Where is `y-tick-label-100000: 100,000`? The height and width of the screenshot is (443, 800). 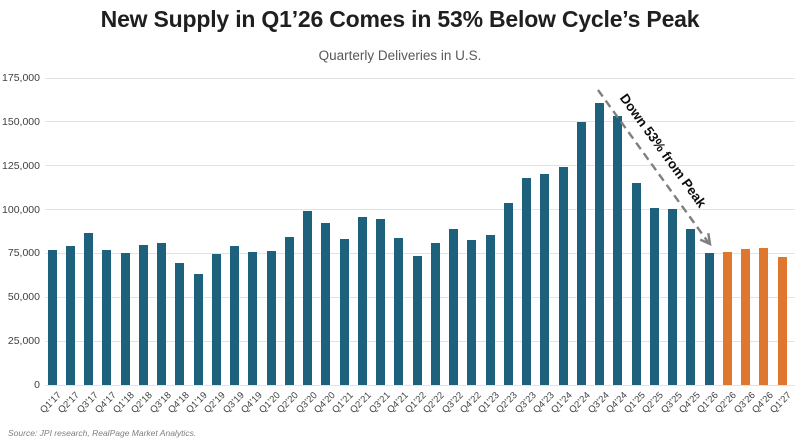
y-tick-label-100000: 100,000 is located at coordinates (21, 209).